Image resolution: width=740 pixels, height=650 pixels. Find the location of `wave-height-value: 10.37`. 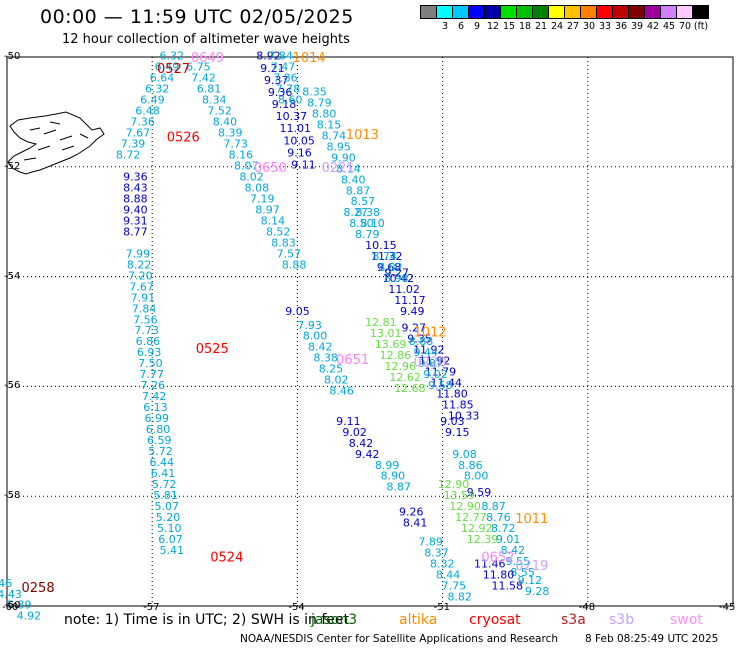

wave-height-value: 10.37 is located at coordinates (292, 116).